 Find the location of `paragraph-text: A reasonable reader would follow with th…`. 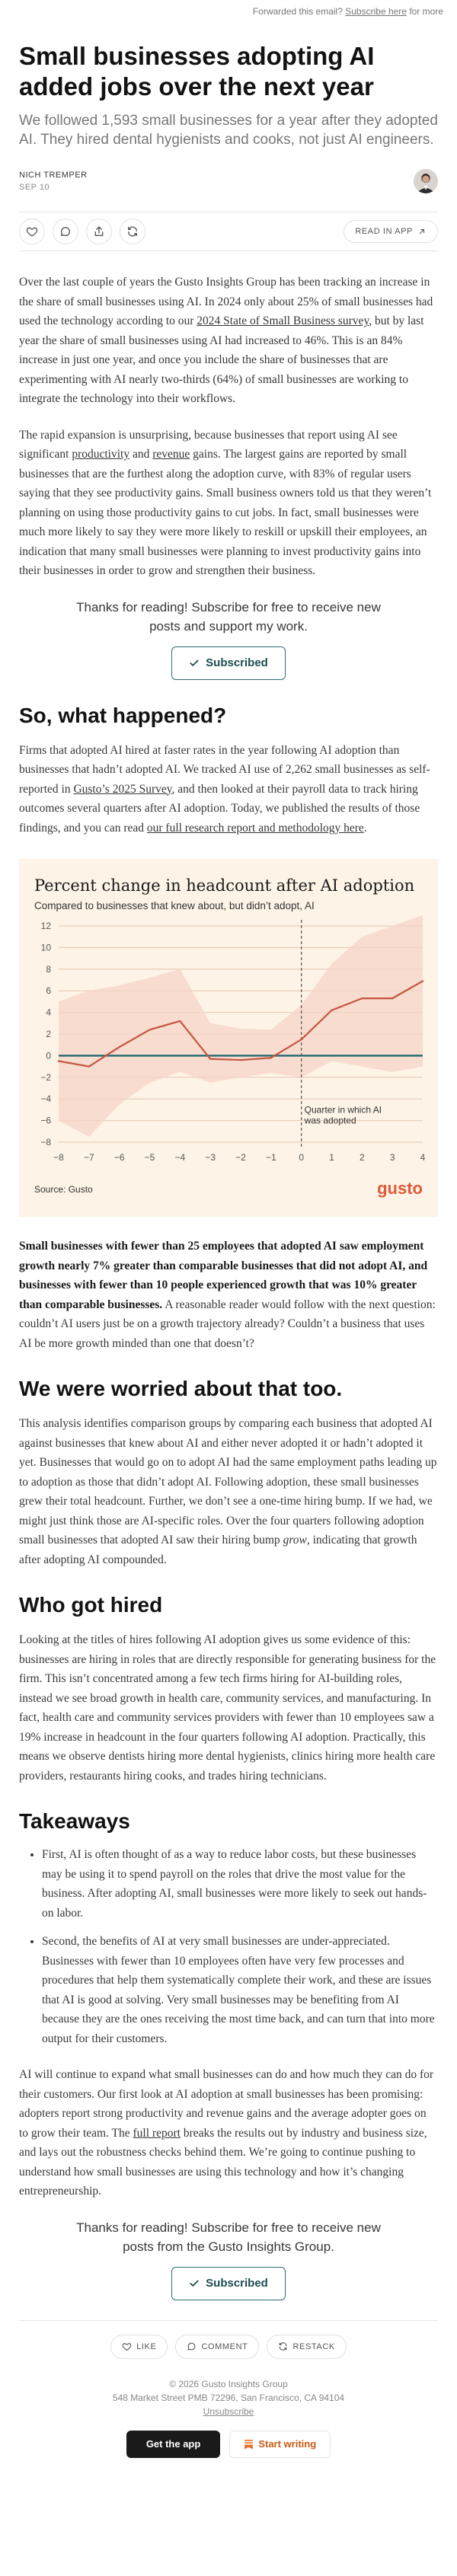

paragraph-text: A reasonable reader would follow with th… is located at coordinates (227, 1324).